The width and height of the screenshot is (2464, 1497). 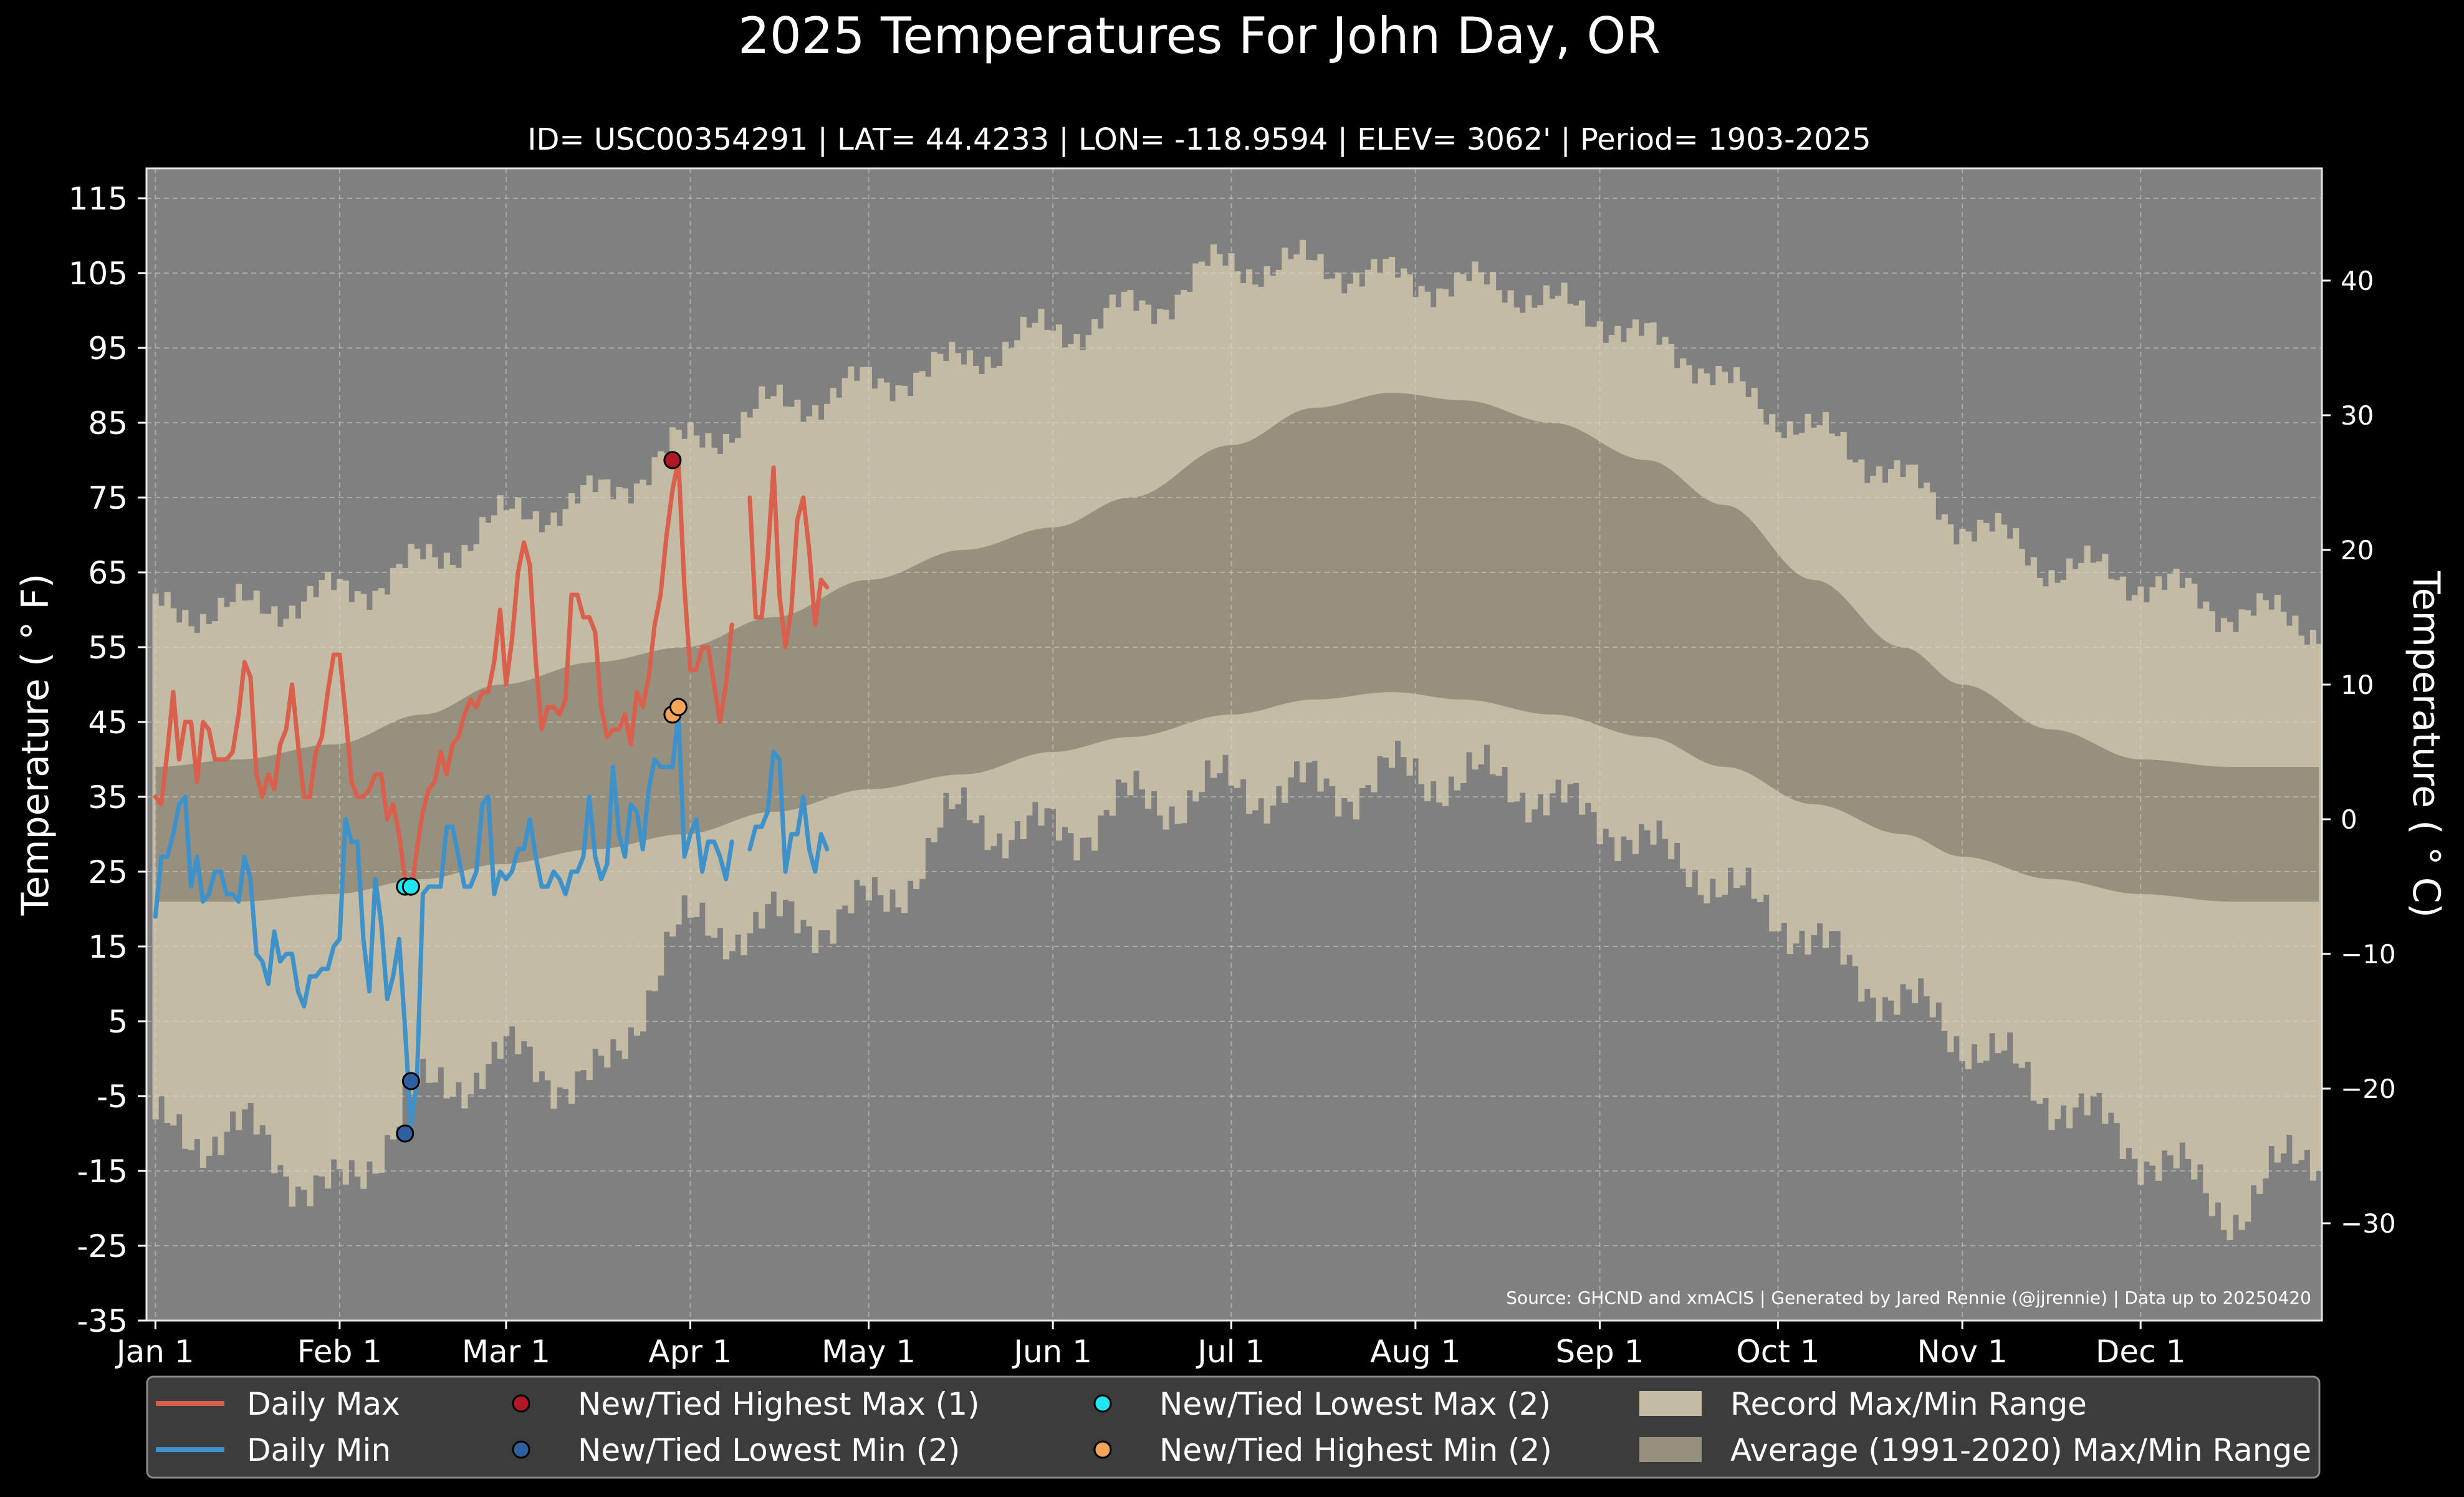 I want to click on y-tick-label-left: -25, so click(x=102, y=1246).